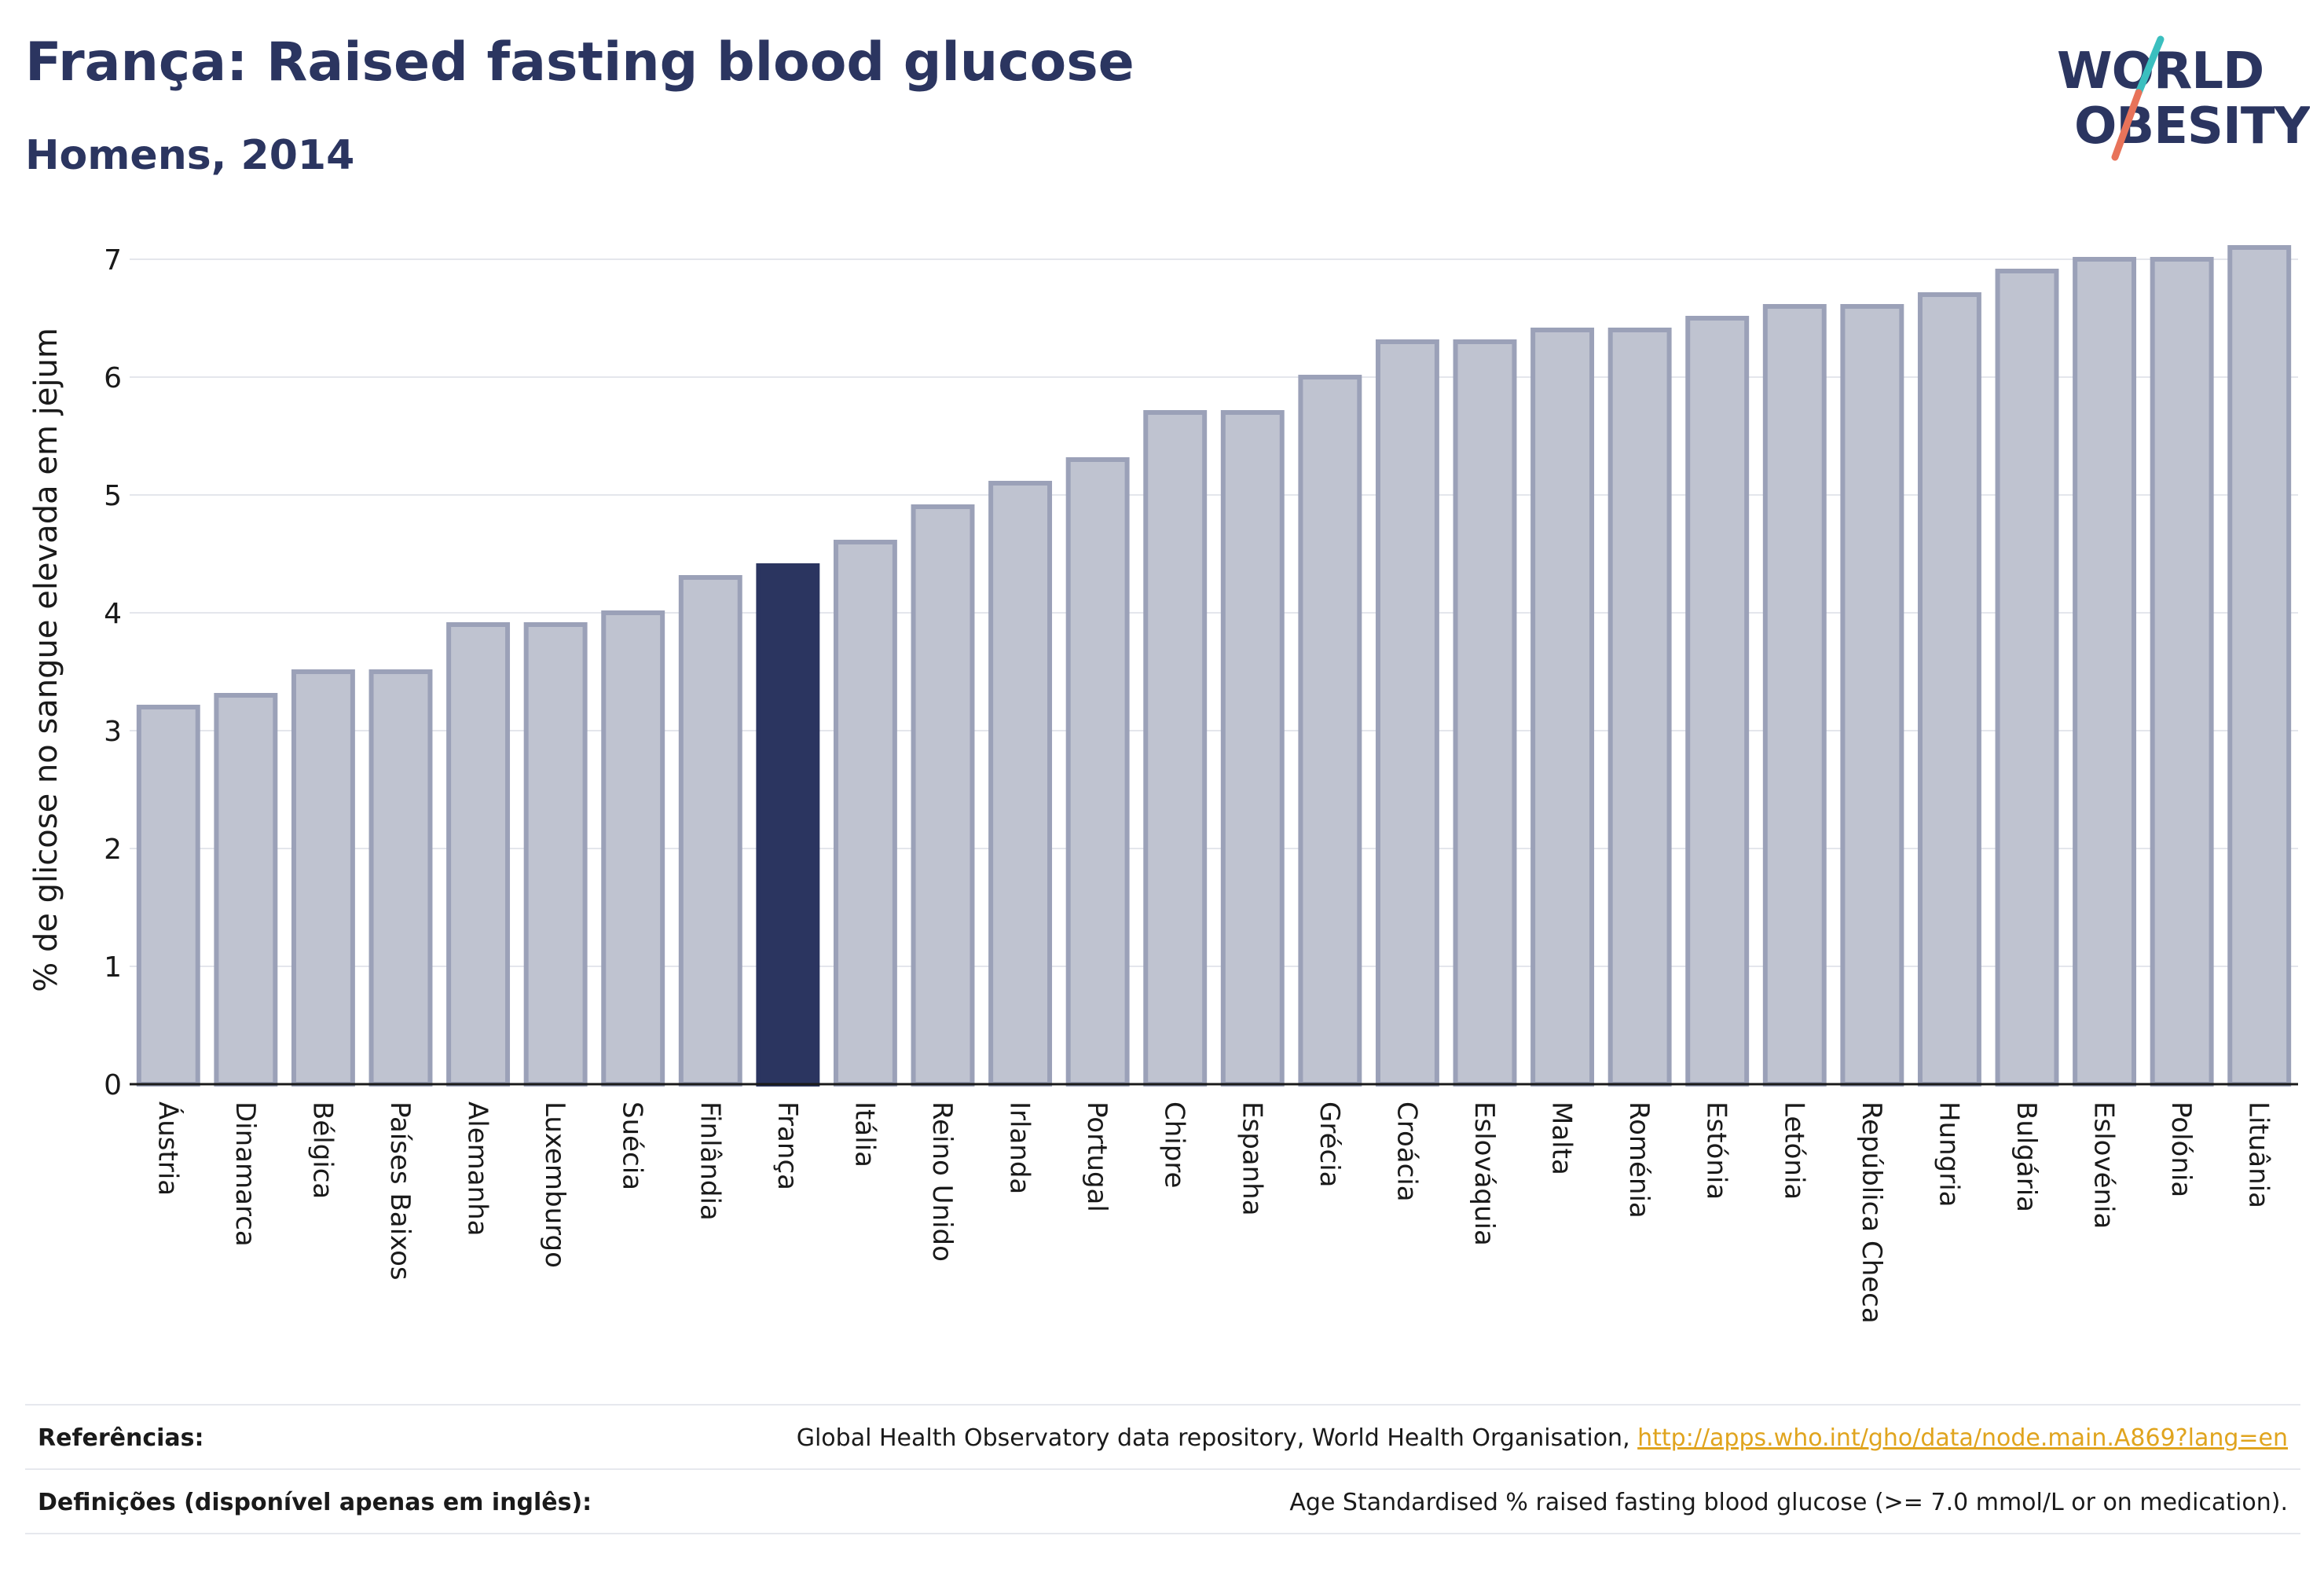 This screenshot has width=2324, height=1576. I want to click on x-tick-label: Hungria, so click(1948, 1154).